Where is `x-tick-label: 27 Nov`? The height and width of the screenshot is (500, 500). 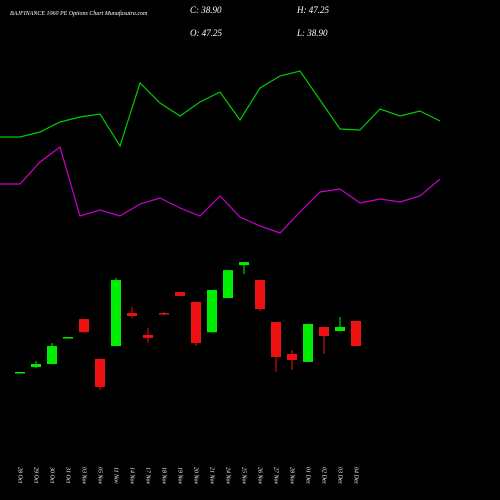
x-tick-label: 27 Nov is located at coordinates (276, 476).